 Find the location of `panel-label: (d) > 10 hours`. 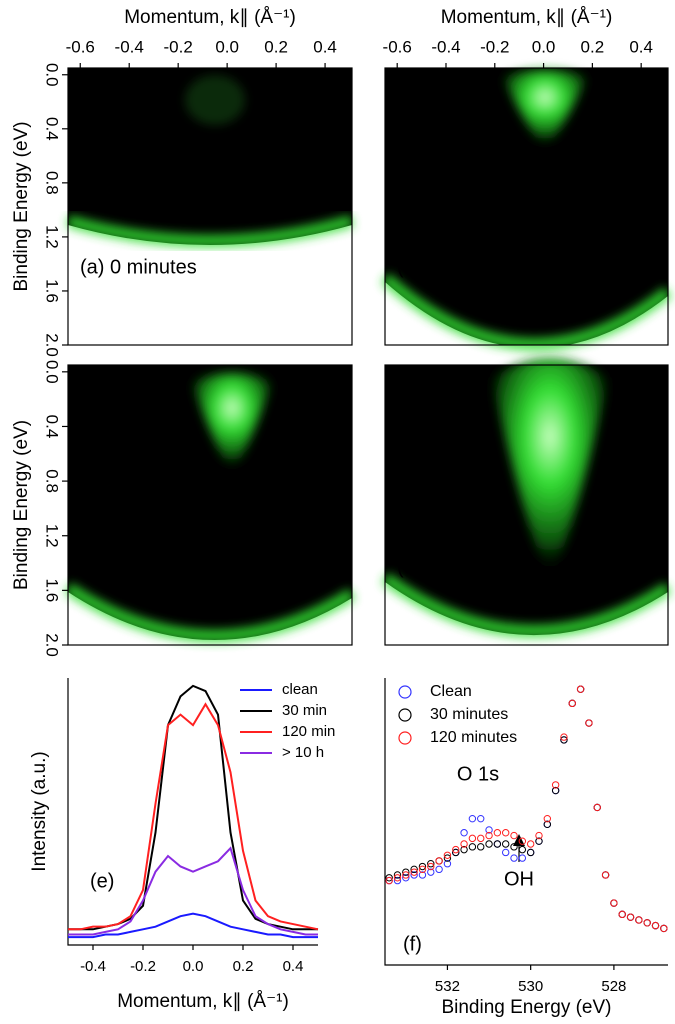

panel-label: (d) > 10 hours is located at coordinates (459, 567).